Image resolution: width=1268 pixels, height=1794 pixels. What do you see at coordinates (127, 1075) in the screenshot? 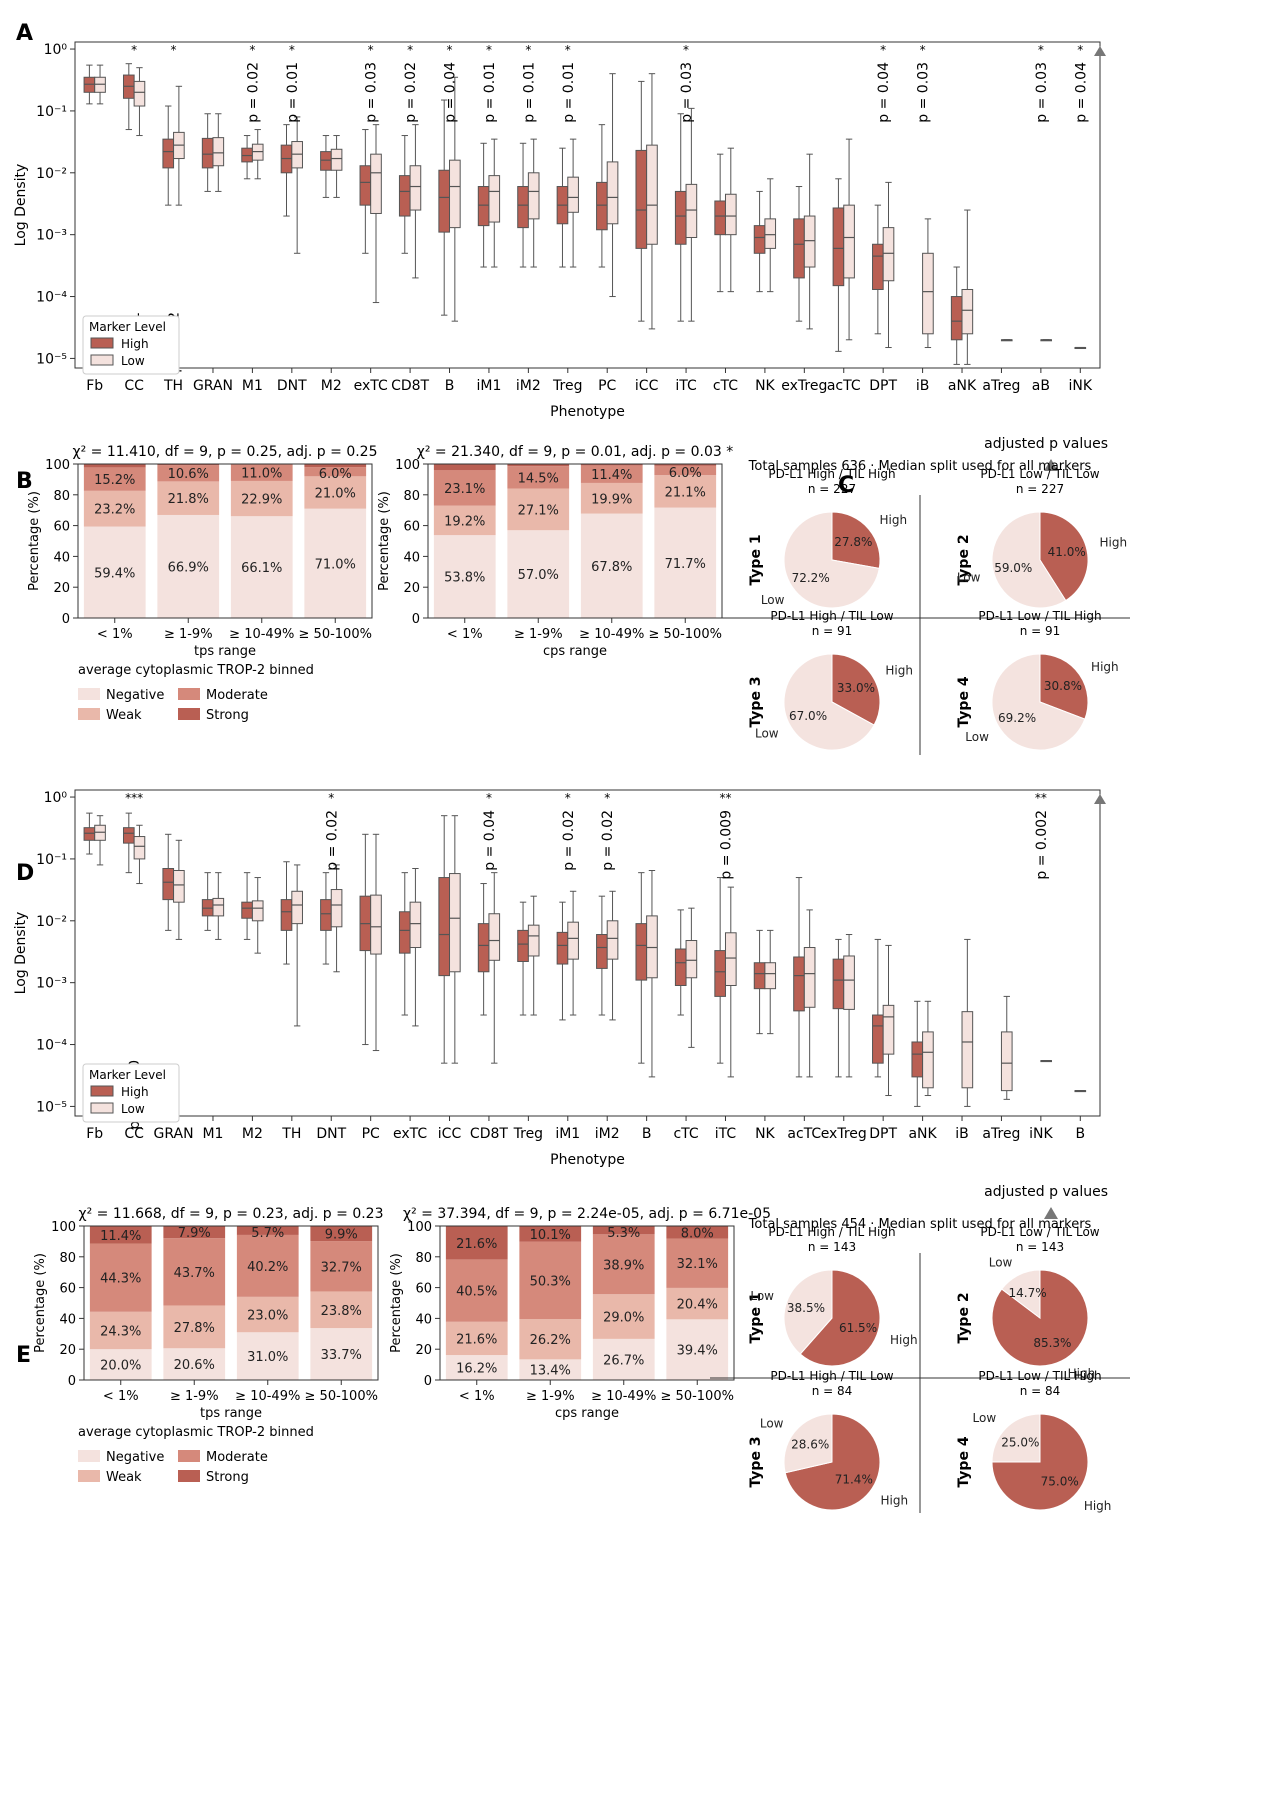
I see `legend-title: Marker Level` at bounding box center [127, 1075].